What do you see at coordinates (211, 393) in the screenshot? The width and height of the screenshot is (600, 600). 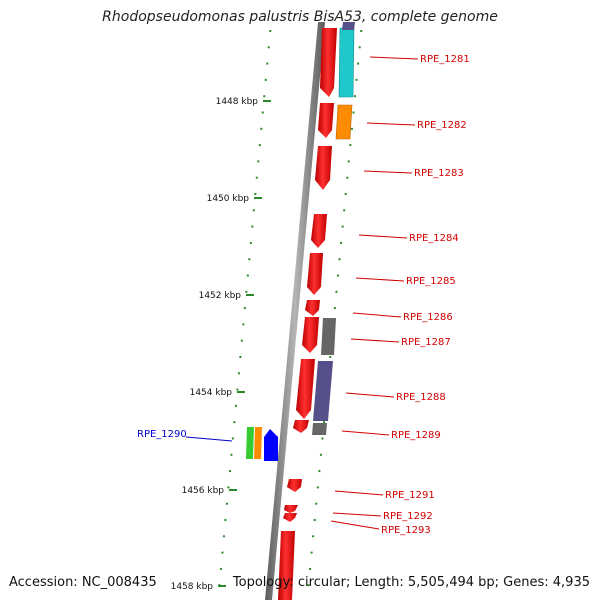 I see `scale-tick-label: 1454 kbp` at bounding box center [211, 393].